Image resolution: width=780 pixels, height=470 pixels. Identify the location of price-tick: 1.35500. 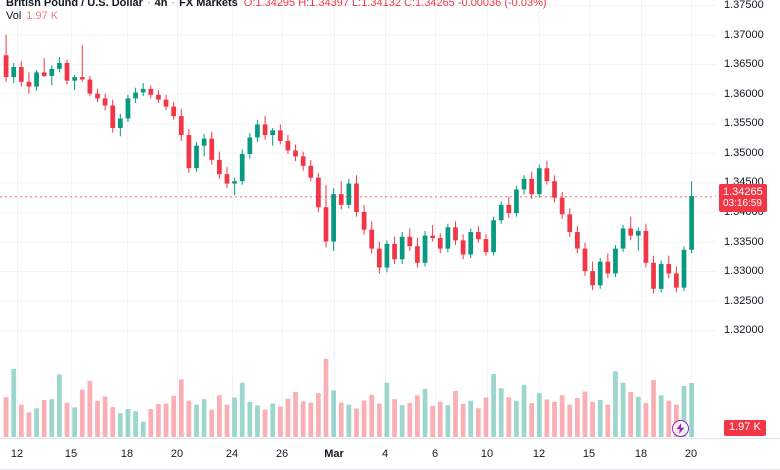
(744, 123).